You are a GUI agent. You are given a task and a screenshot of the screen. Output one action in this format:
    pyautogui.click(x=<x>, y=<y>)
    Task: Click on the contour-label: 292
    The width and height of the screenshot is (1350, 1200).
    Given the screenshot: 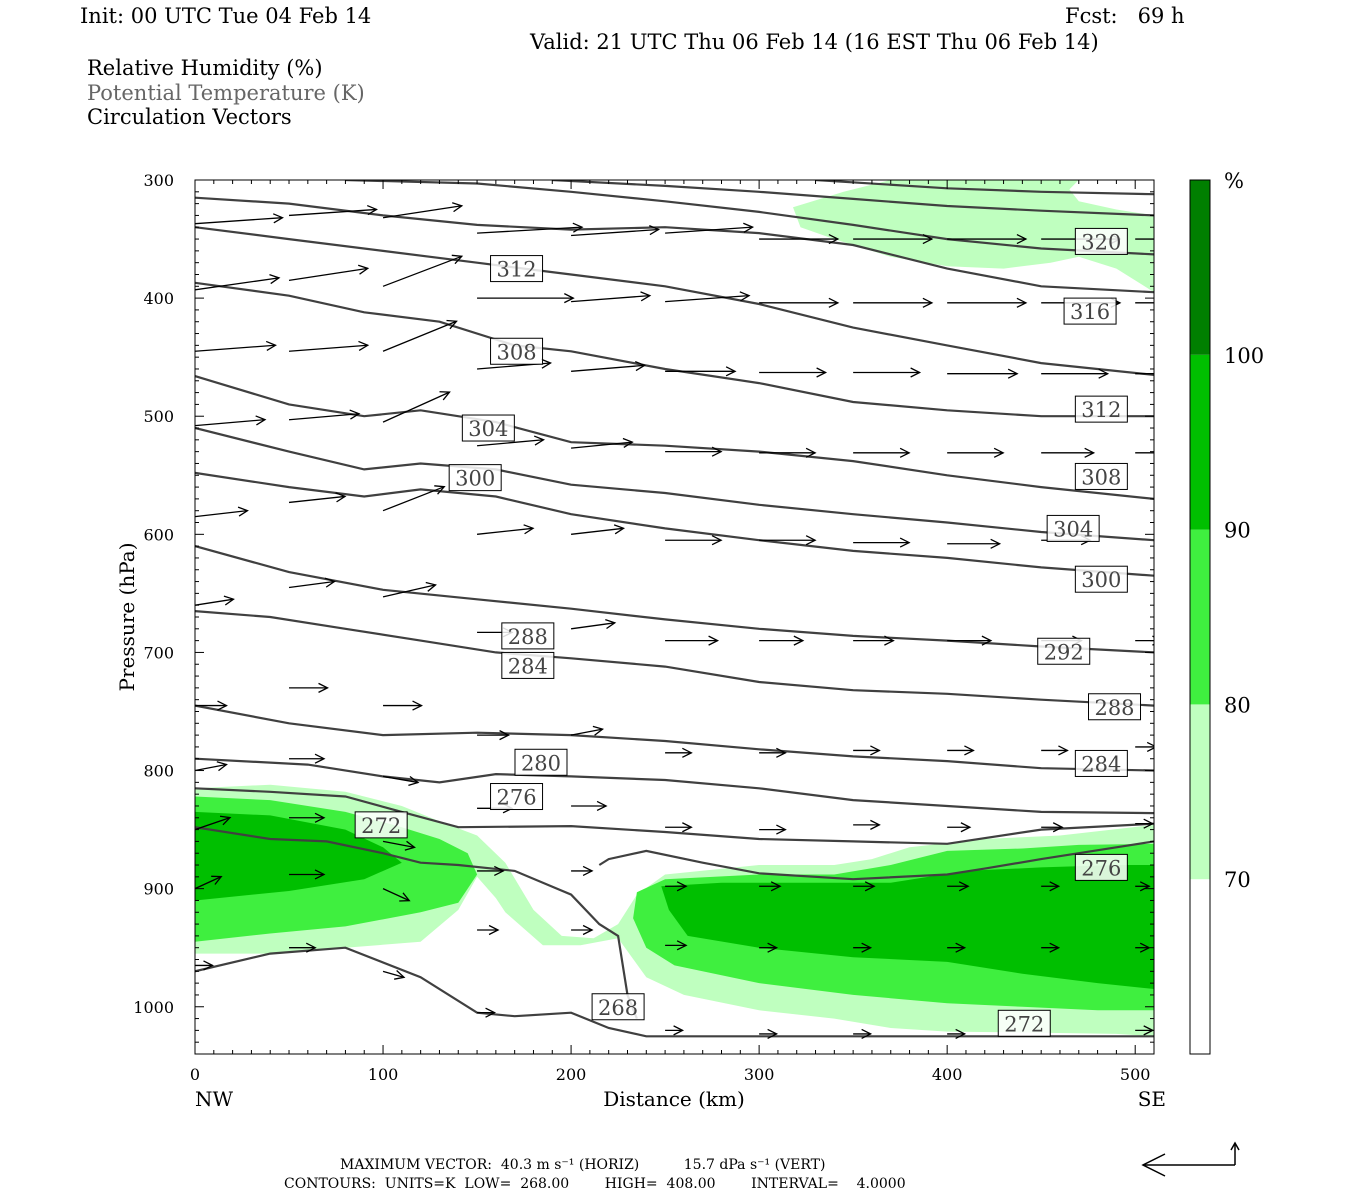 What is the action you would take?
    pyautogui.click(x=1064, y=651)
    